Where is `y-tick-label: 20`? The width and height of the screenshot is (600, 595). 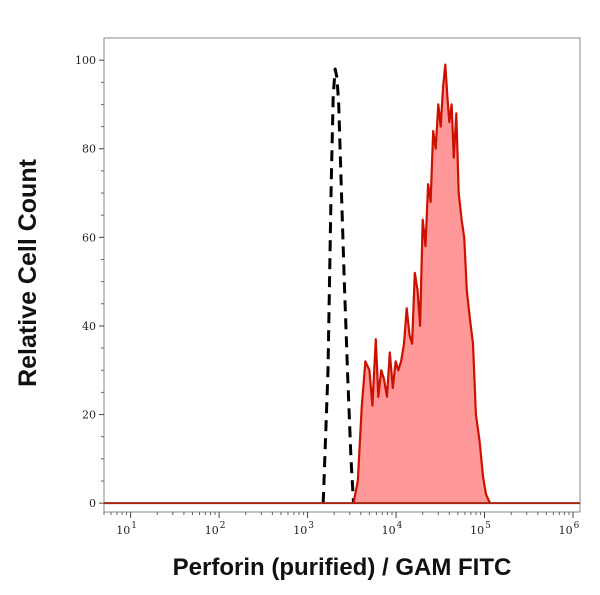
y-tick-label: 20 is located at coordinates (89, 415).